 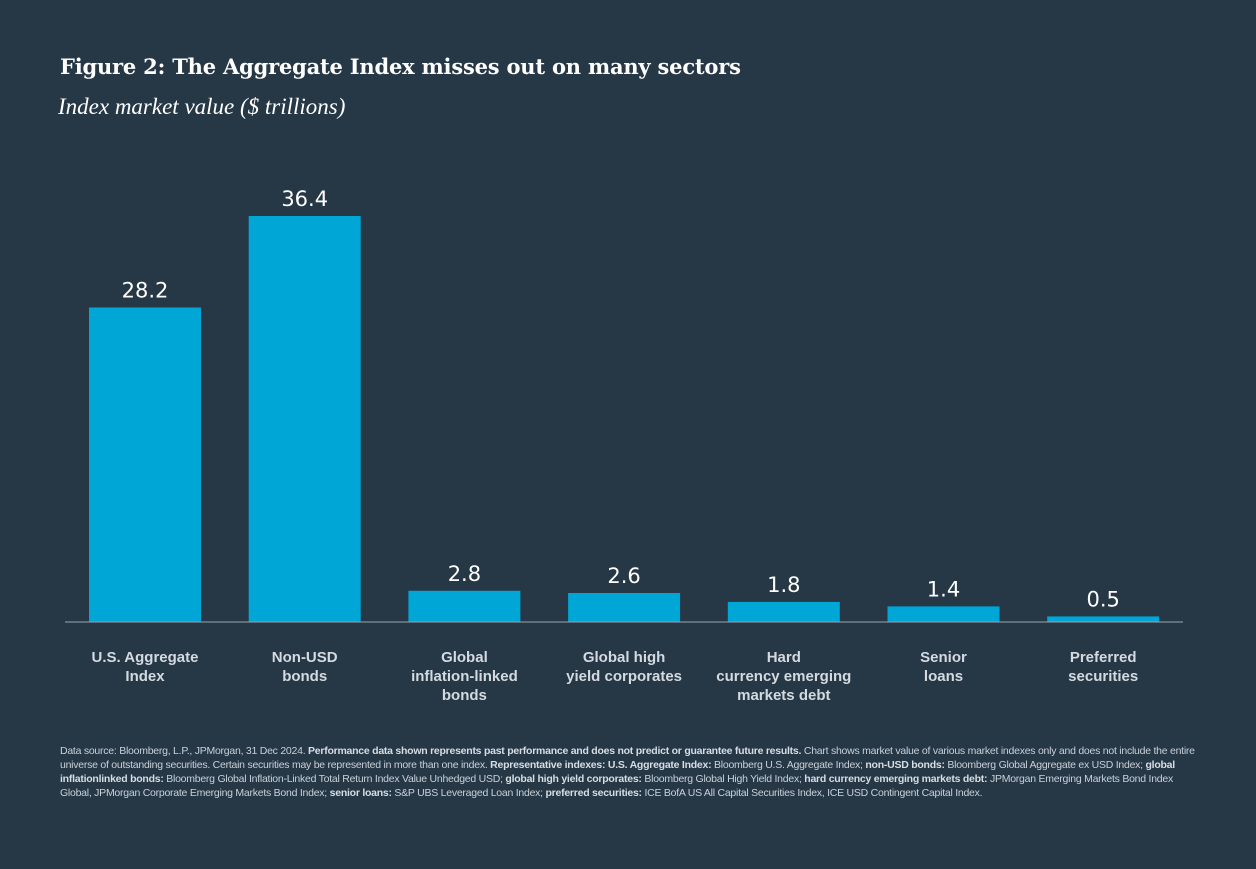 What do you see at coordinates (304, 199) in the screenshot?
I see `data-label: 36.4` at bounding box center [304, 199].